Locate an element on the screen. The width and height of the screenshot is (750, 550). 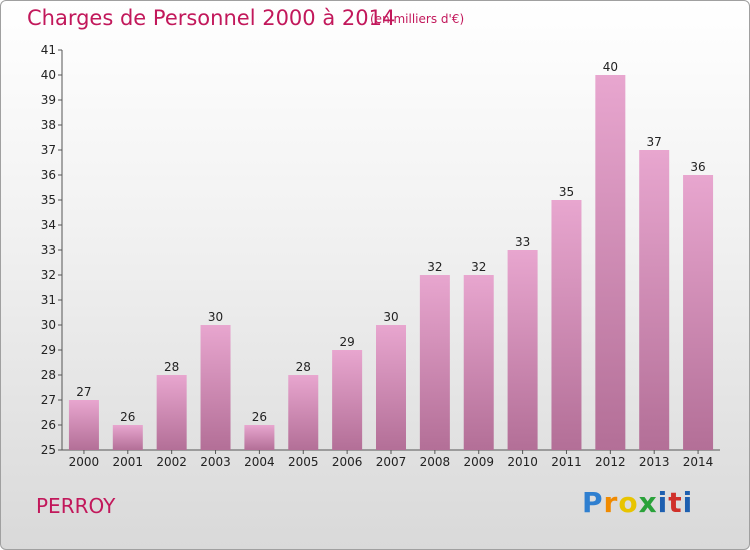
x-tick-label: 2011 is located at coordinates (566, 462).